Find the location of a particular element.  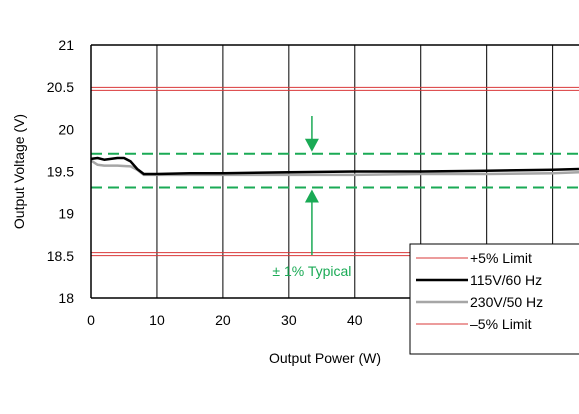

legend: +5% Limit 115V/60 Hz 230V/50 Hz –5% Limit is located at coordinates (494, 299).